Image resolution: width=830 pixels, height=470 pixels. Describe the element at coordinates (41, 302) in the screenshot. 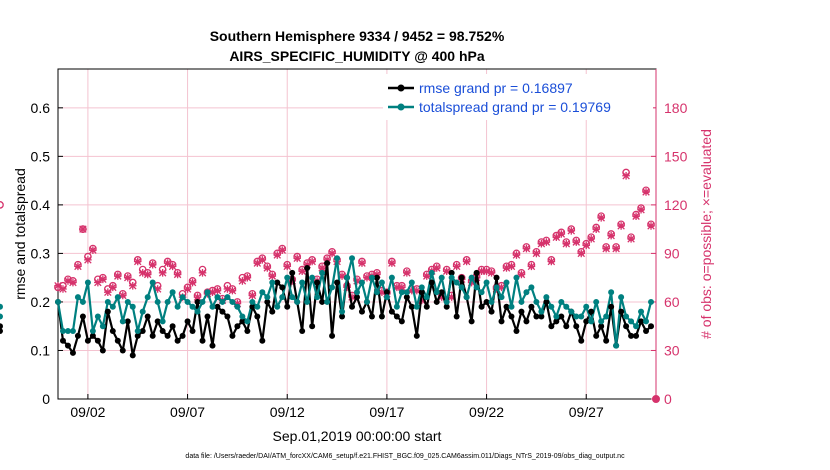

I see `y-tick-label-2: 0.2` at that location.